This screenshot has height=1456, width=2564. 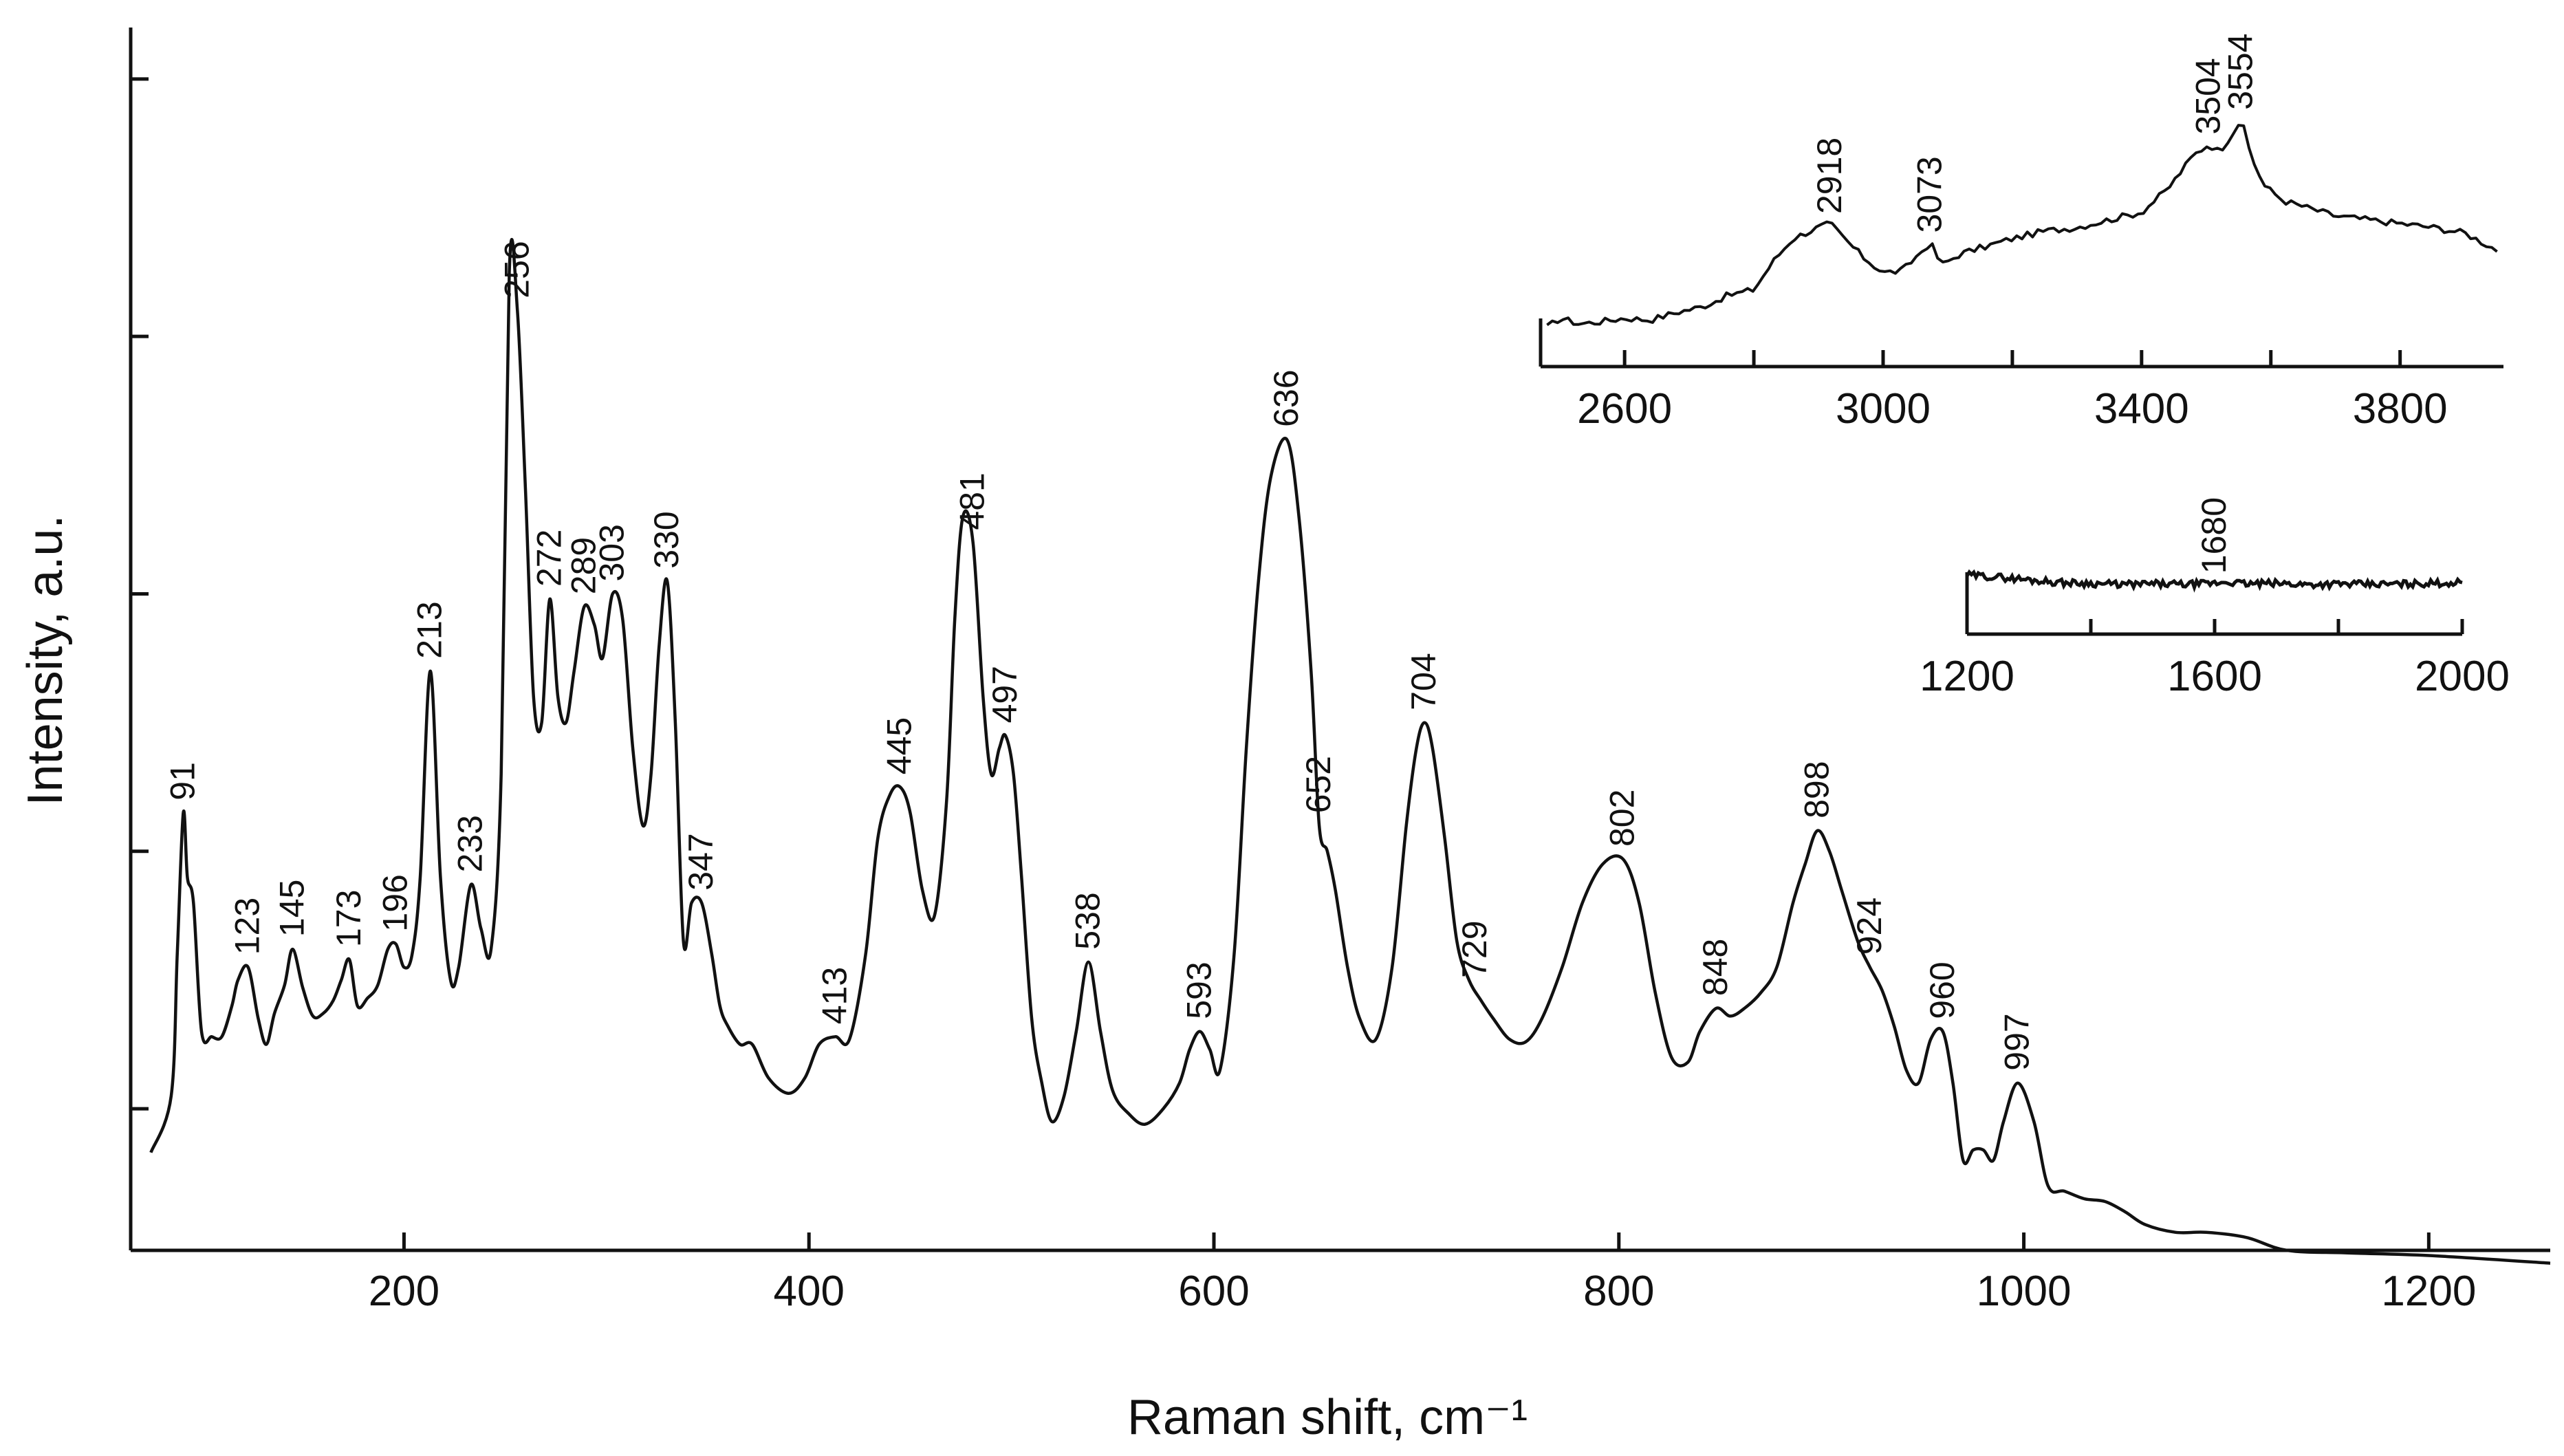 I want to click on peak-label: 538, so click(x=1088, y=920).